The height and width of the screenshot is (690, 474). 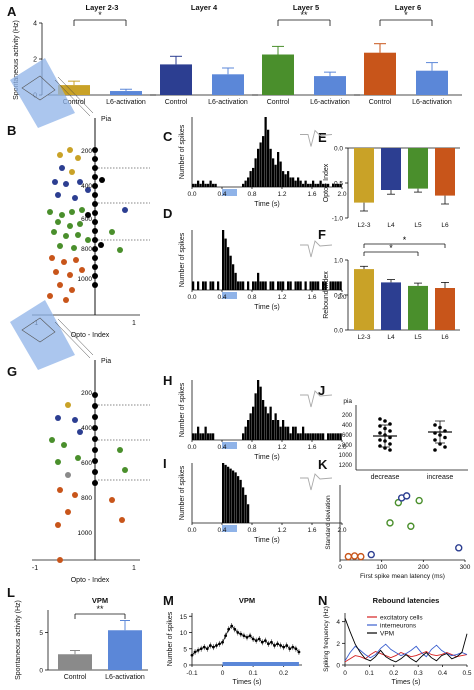 I want to click on g-depth-tick: 400, so click(x=86, y=428).